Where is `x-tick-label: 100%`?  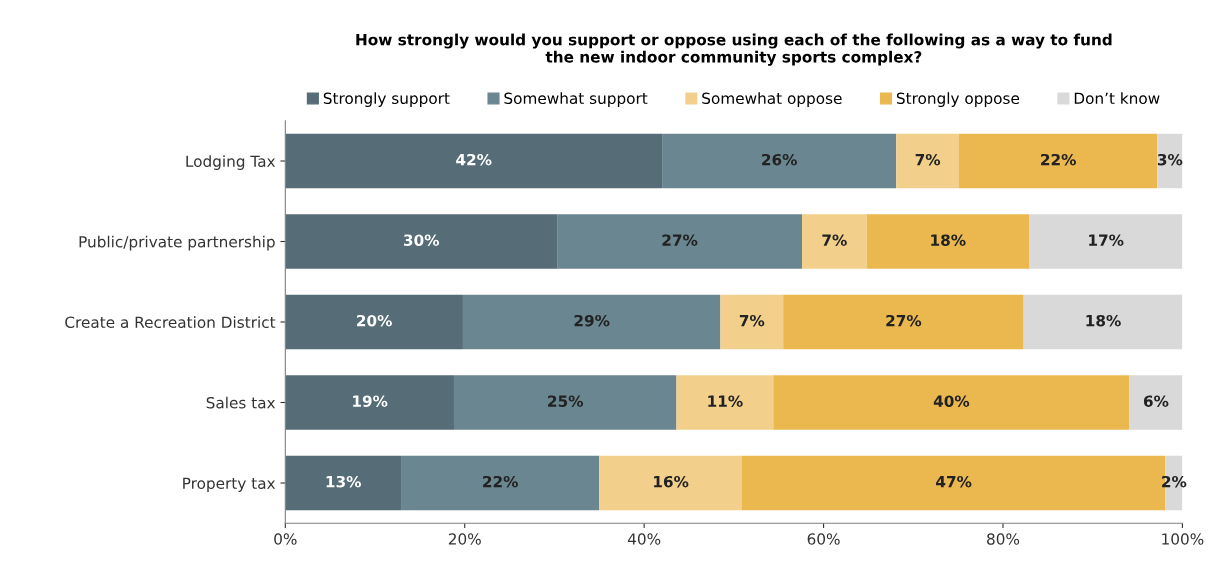 x-tick-label: 100% is located at coordinates (1183, 539).